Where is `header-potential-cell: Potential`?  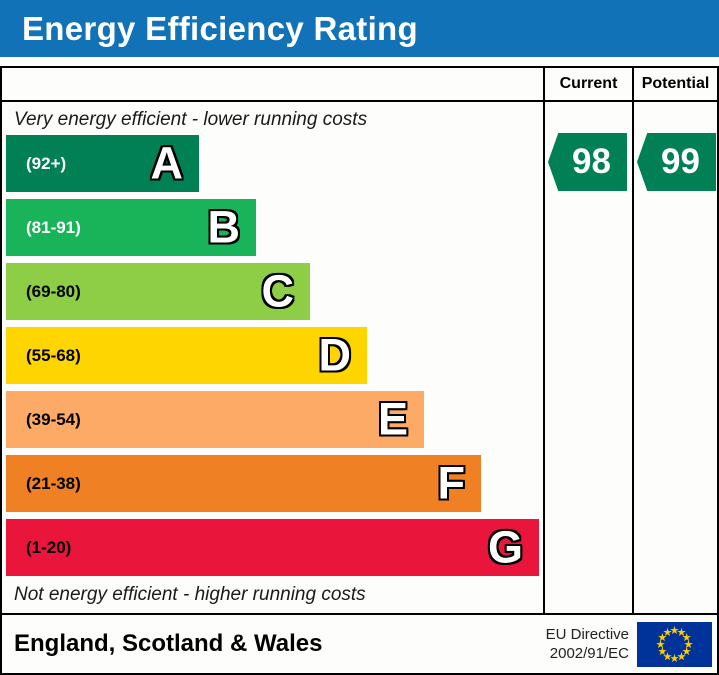
header-potential-cell: Potential is located at coordinates (674, 84).